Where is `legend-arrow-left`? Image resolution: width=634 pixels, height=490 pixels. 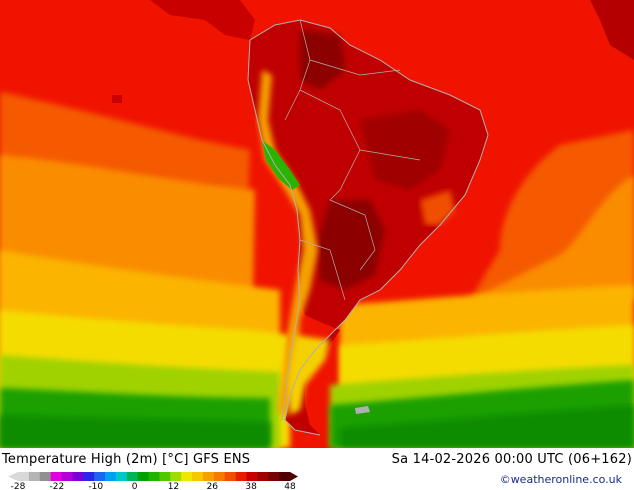 legend-arrow-left is located at coordinates (13, 476).